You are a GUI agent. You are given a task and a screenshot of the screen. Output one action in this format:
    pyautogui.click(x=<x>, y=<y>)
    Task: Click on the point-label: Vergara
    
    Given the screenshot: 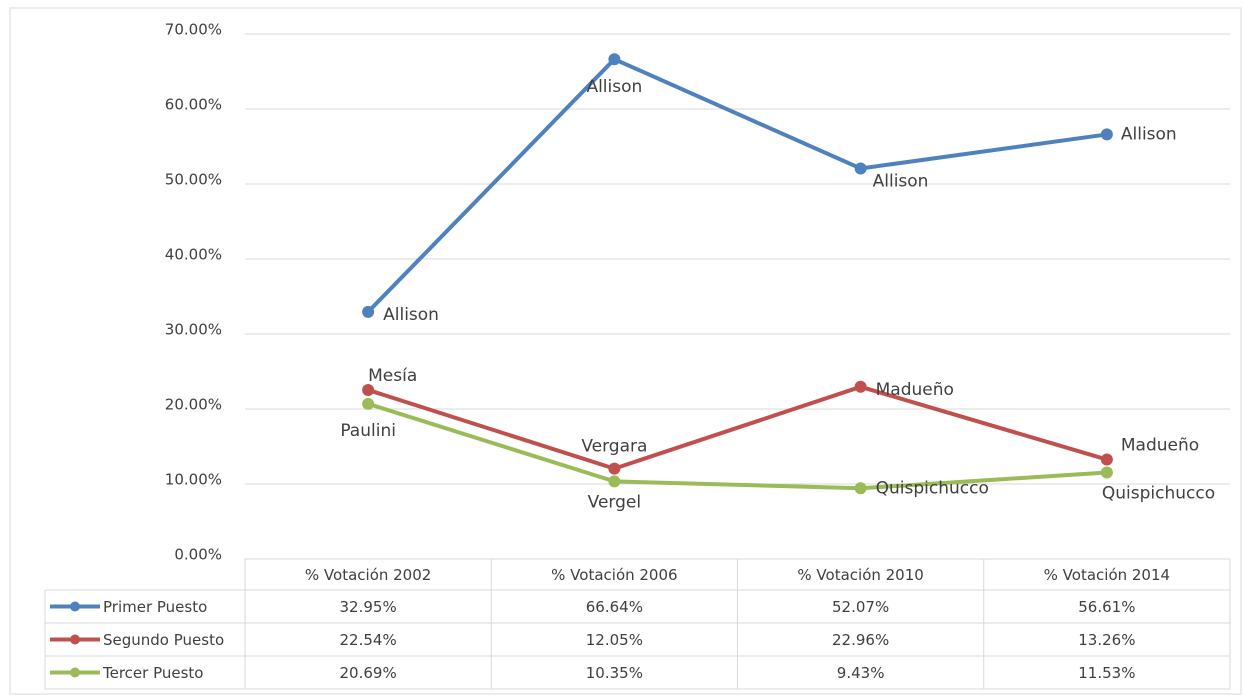 What is the action you would take?
    pyautogui.click(x=614, y=447)
    